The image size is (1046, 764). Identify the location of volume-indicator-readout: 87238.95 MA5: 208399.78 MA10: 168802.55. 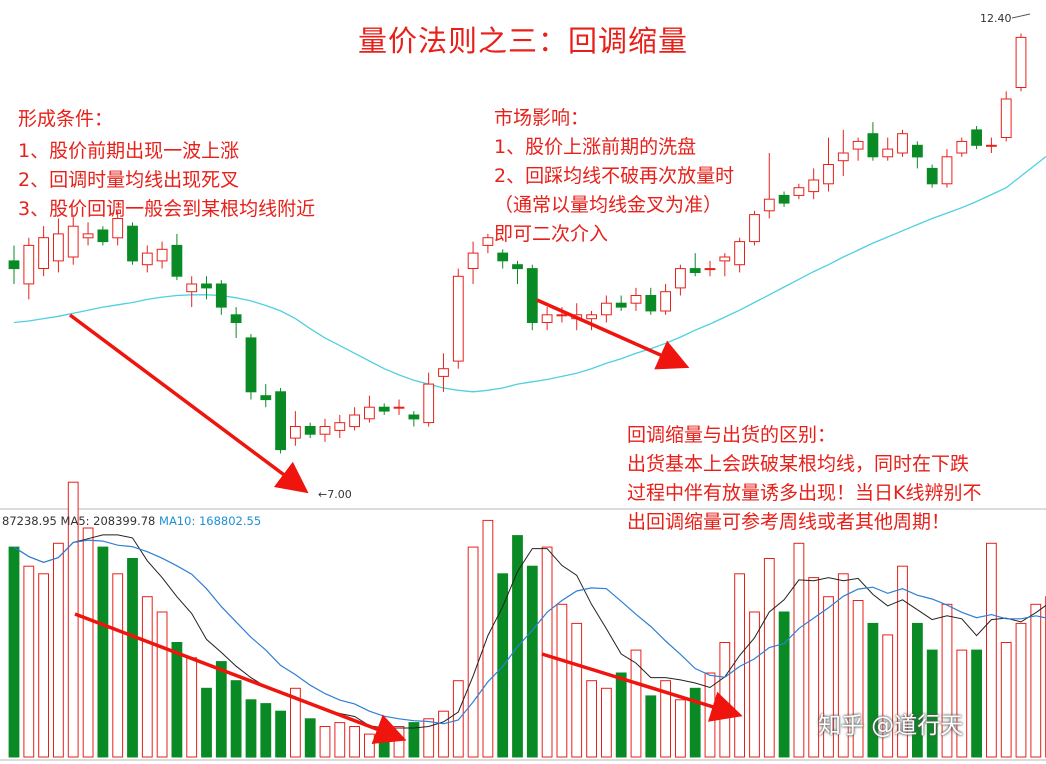
(131, 521).